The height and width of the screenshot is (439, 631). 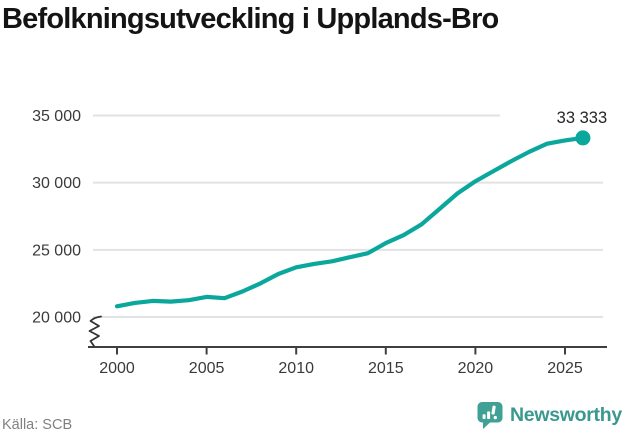 I want to click on chart-title: Befolkningsutveckling i Upplands-Bro, so click(x=250, y=19).